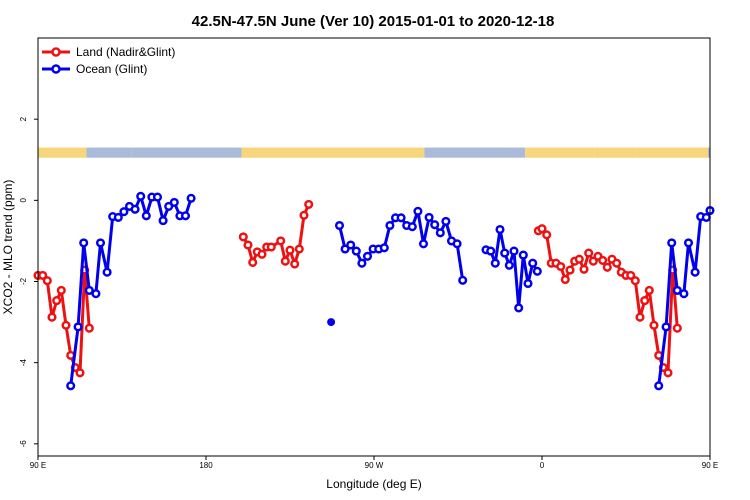 The width and height of the screenshot is (750, 500). What do you see at coordinates (373, 484) in the screenshot?
I see `x-axis-label: Longitude (deg E)` at bounding box center [373, 484].